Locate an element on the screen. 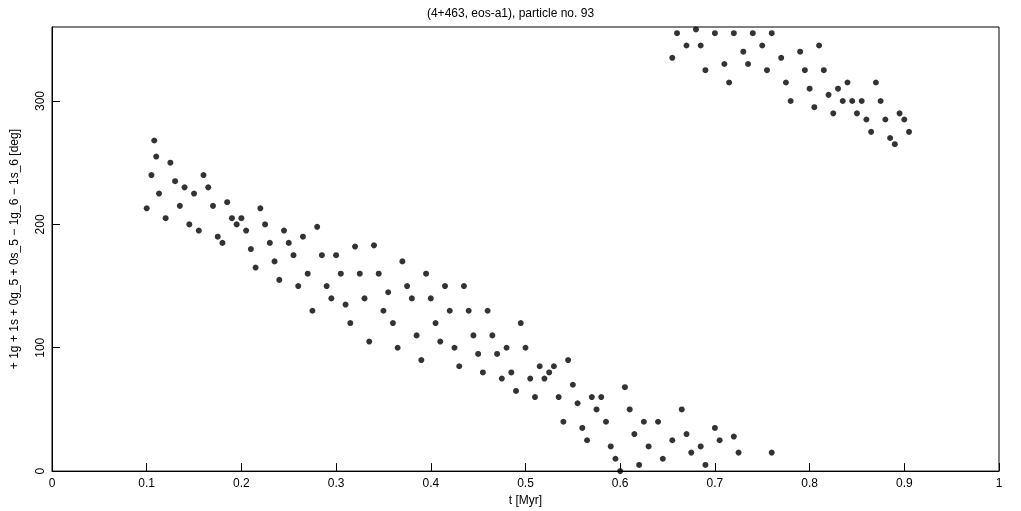 The height and width of the screenshot is (511, 1021). x-tick-label: 0.8 is located at coordinates (810, 483).